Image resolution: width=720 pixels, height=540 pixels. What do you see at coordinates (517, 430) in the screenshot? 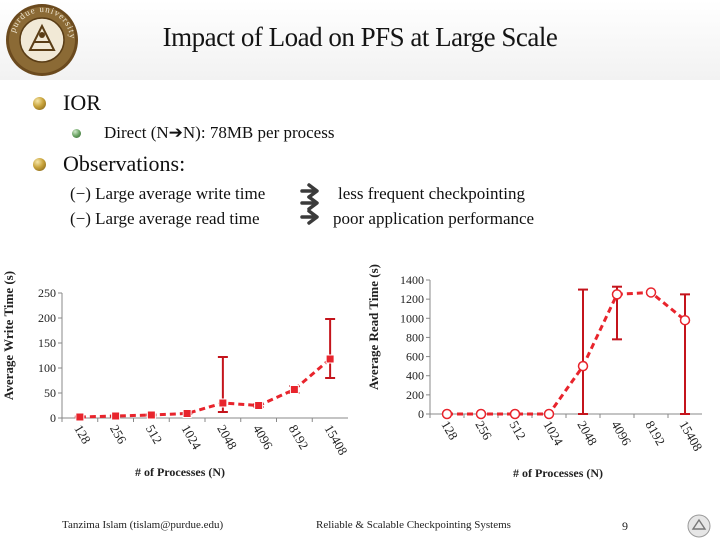
I see `read-x-tick-label: 512` at bounding box center [517, 430].